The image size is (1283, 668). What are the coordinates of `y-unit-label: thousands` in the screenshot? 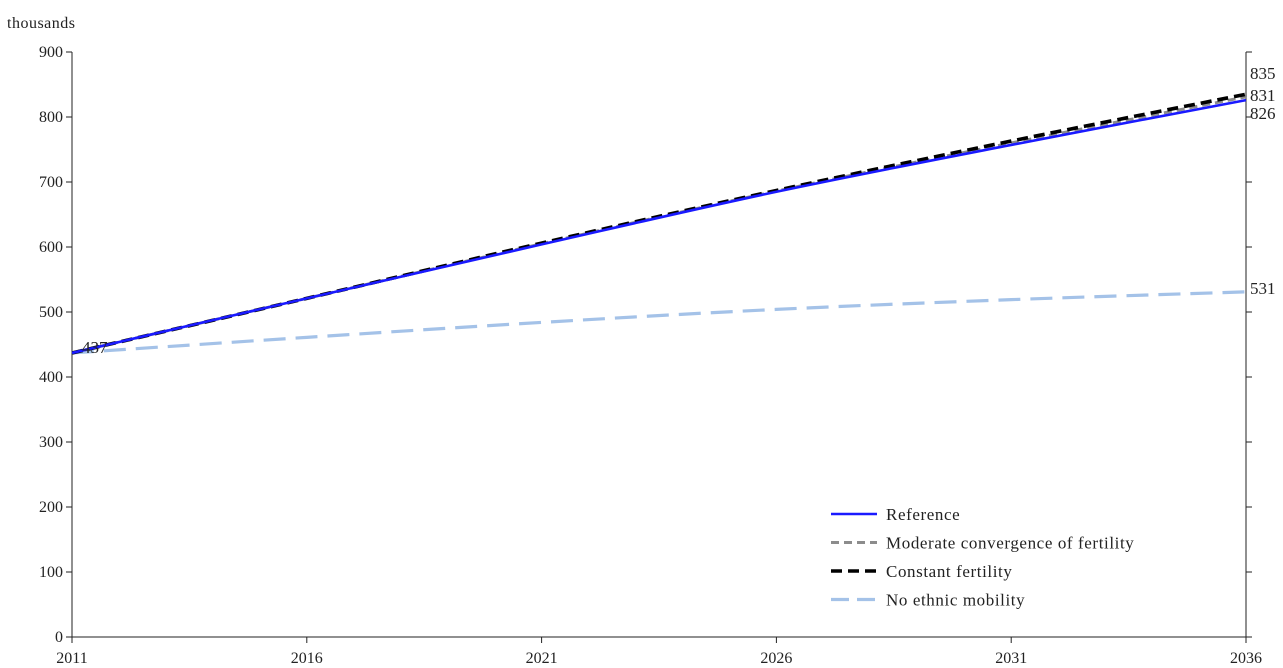 It's located at (41, 23).